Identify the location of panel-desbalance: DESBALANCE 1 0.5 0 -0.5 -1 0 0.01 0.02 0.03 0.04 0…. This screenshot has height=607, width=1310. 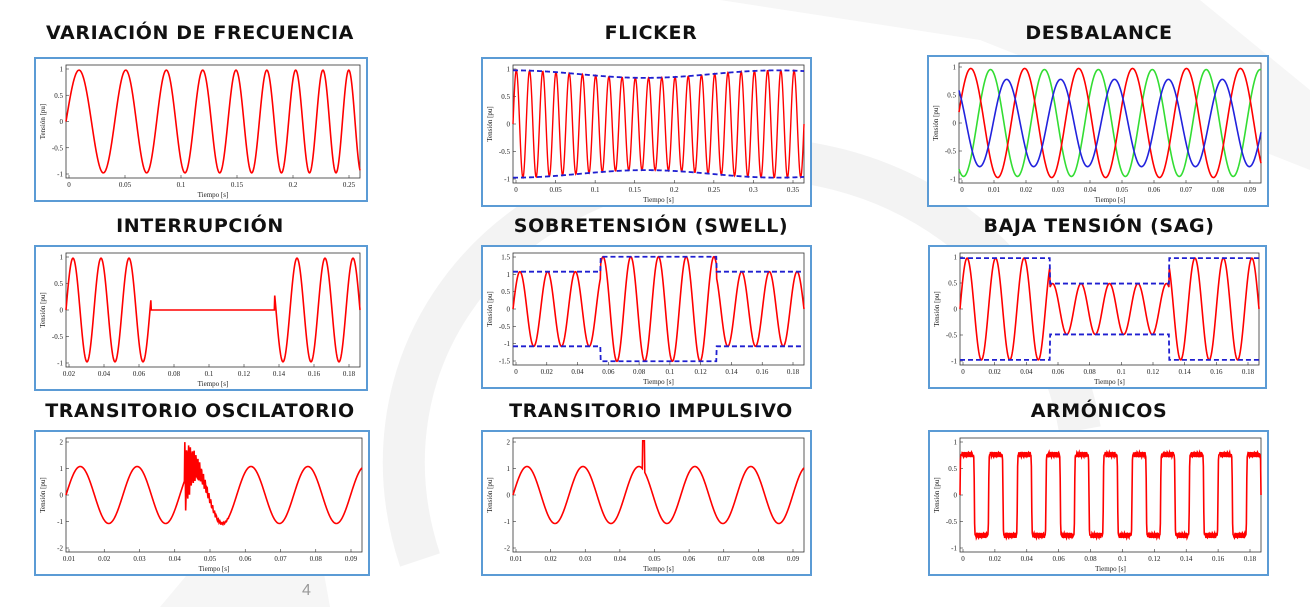
(1099, 115).